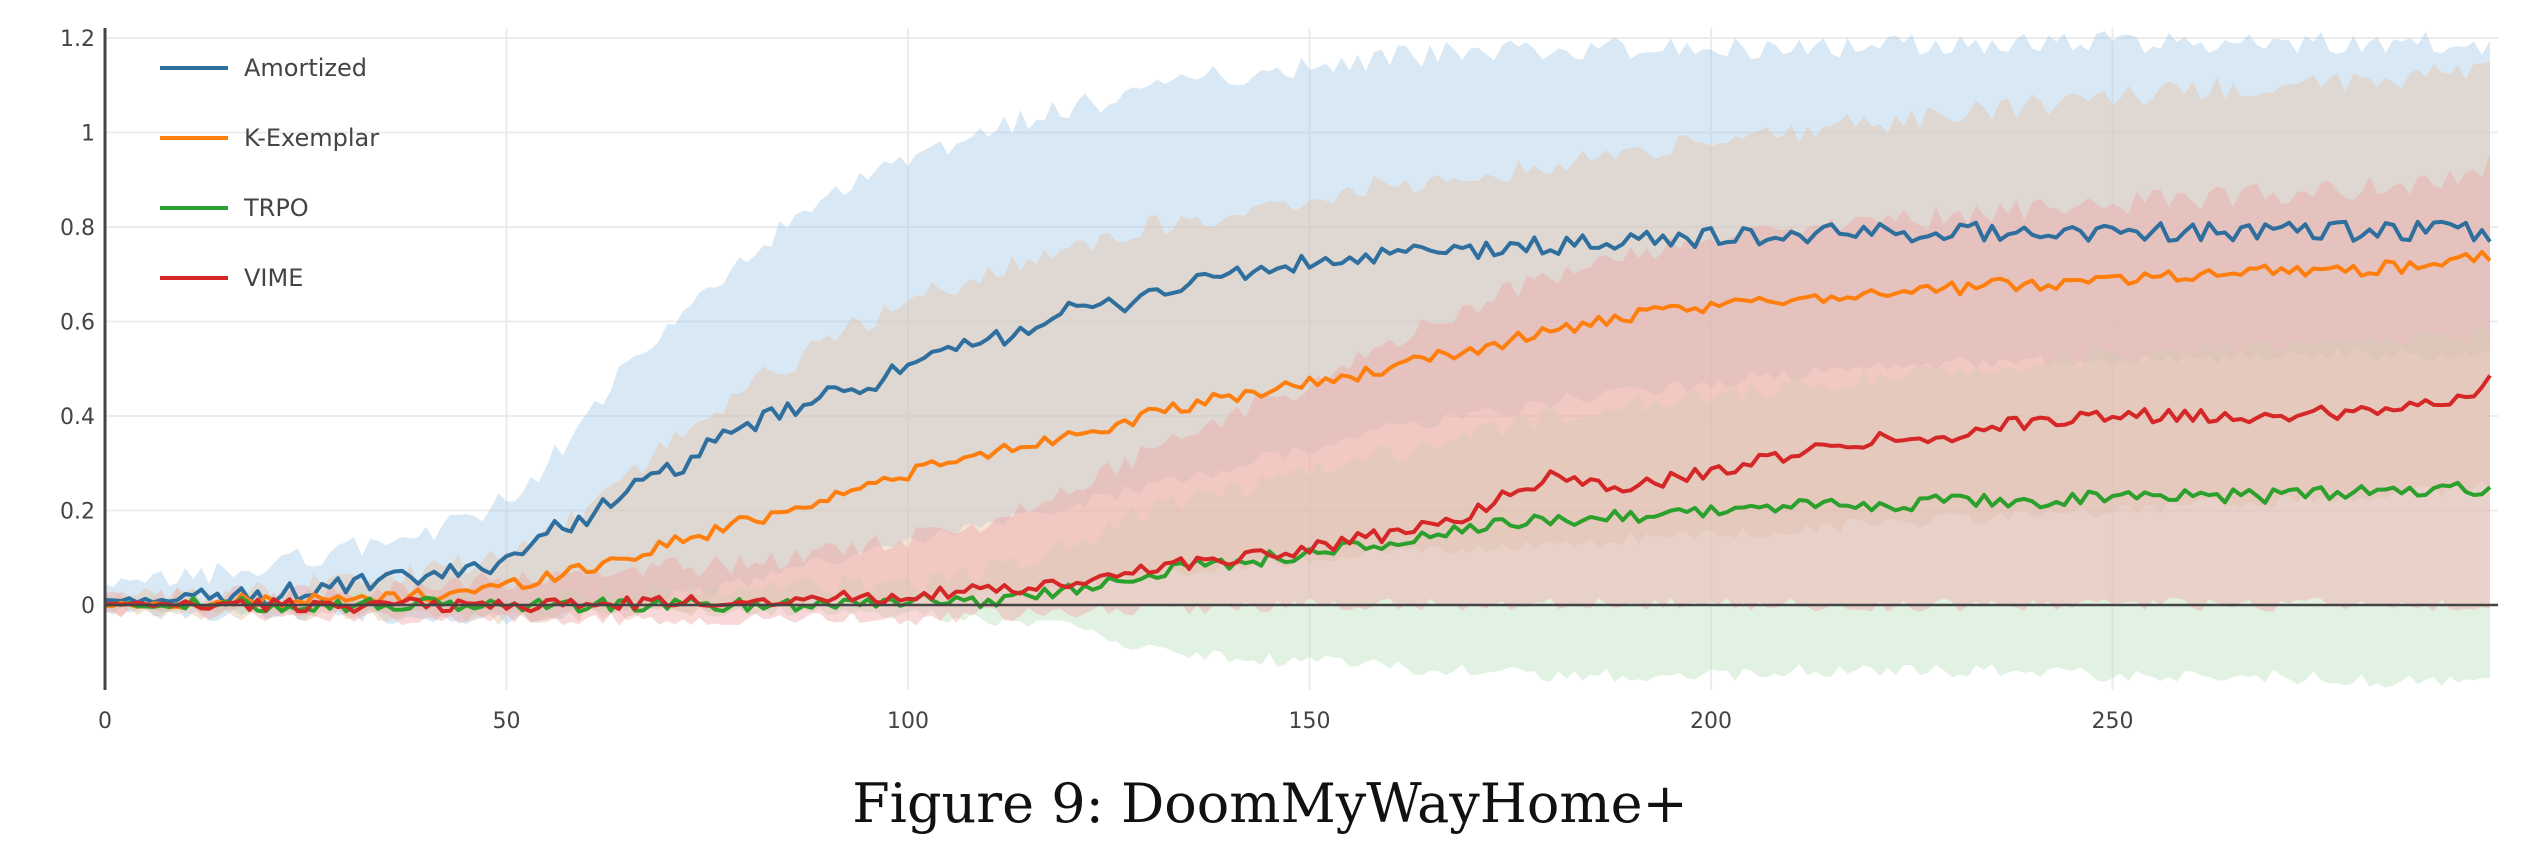 This screenshot has width=2540, height=854. I want to click on legend-label: VIME, so click(273, 278).